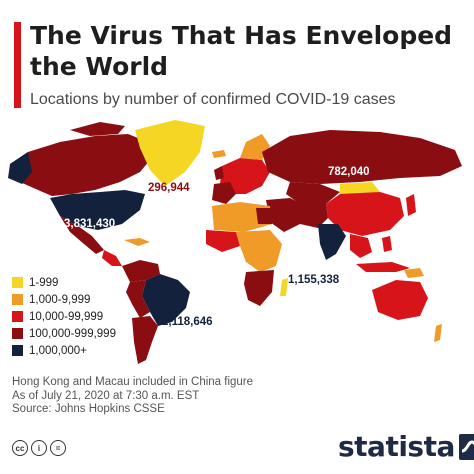 The image size is (474, 474). What do you see at coordinates (259, 251) in the screenshot?
I see `map-central-africa` at bounding box center [259, 251].